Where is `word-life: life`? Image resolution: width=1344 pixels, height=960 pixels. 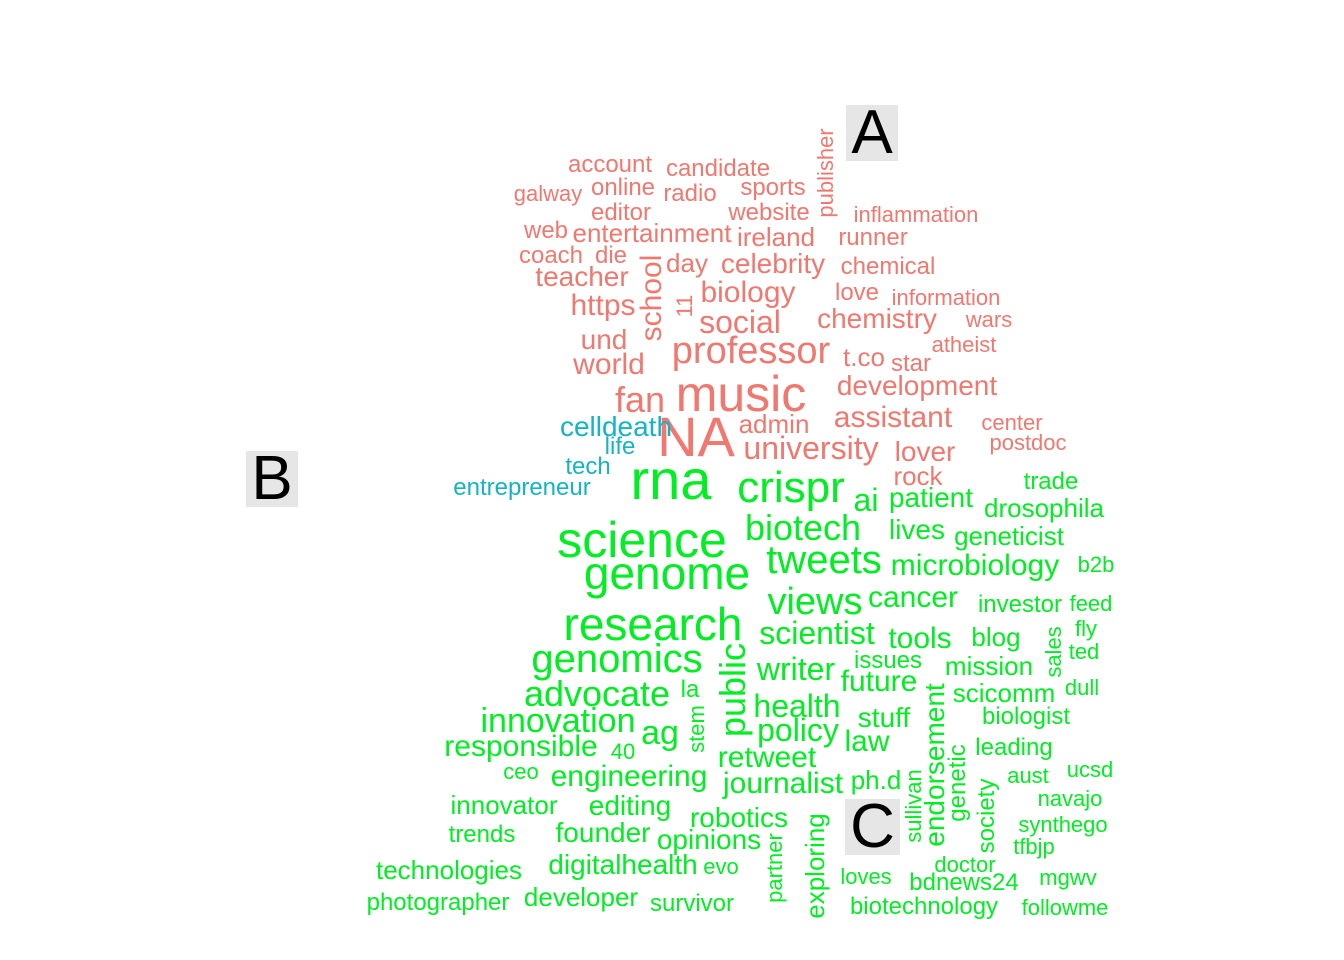
word-life: life is located at coordinates (620, 446).